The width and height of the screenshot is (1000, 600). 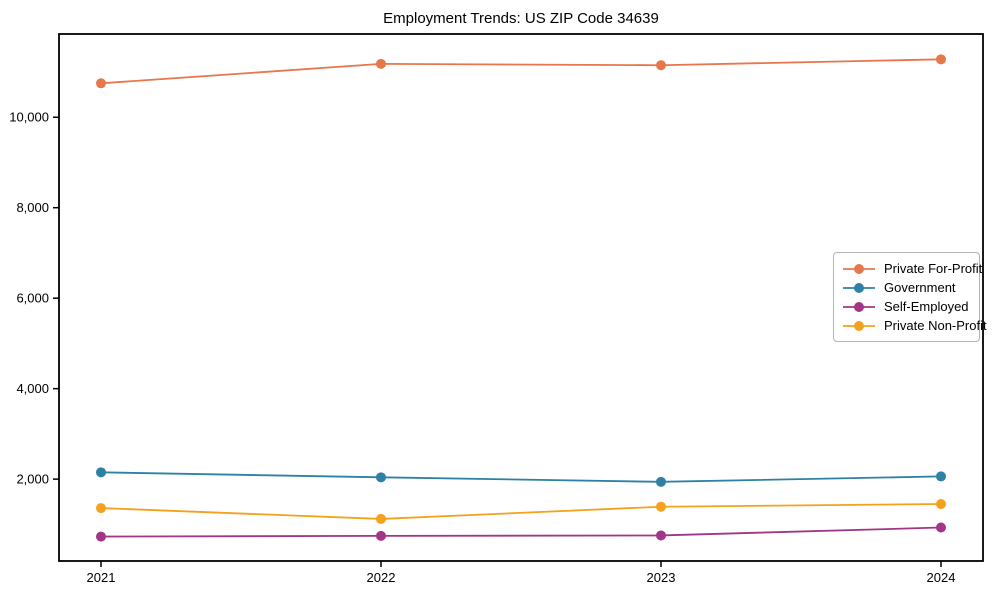 I want to click on series-government, so click(x=521, y=477).